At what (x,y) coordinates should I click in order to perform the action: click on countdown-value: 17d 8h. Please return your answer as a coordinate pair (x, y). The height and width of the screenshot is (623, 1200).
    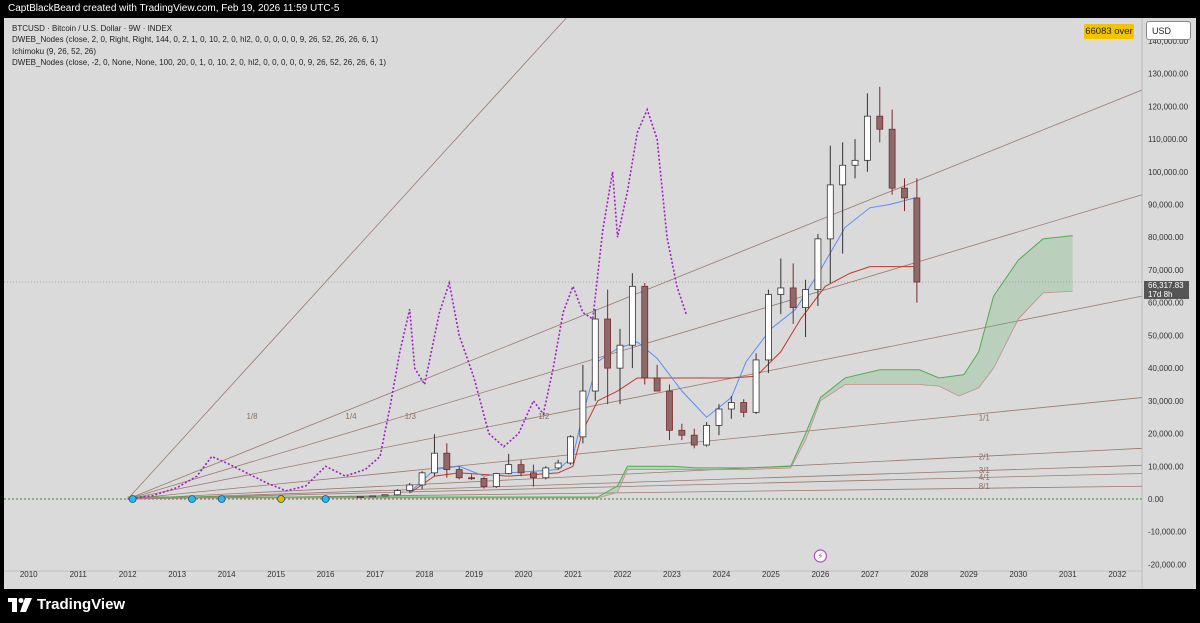
    Looking at the image, I should click on (1160, 294).